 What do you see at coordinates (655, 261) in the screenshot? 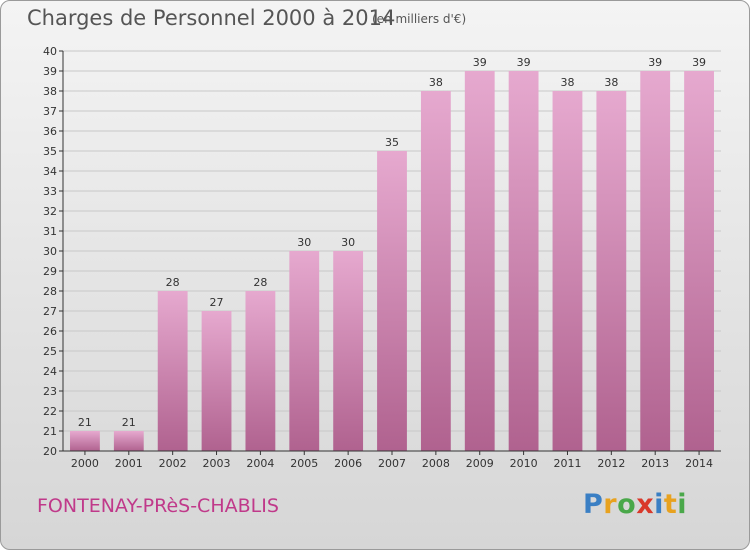
I see `bar-2013` at bounding box center [655, 261].